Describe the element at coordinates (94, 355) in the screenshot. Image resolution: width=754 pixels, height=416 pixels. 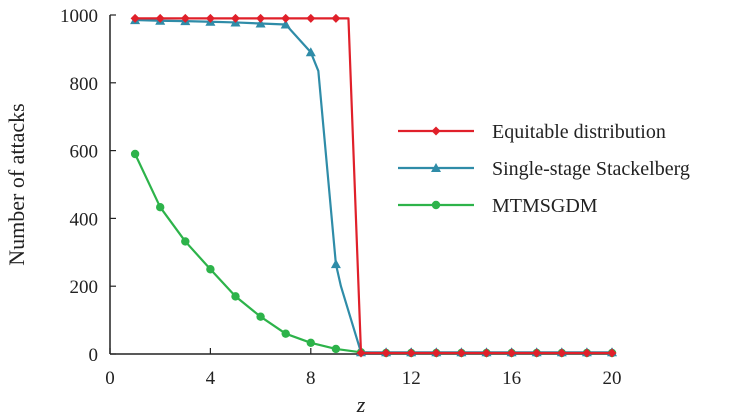
I see `y-tick-label: 0` at that location.